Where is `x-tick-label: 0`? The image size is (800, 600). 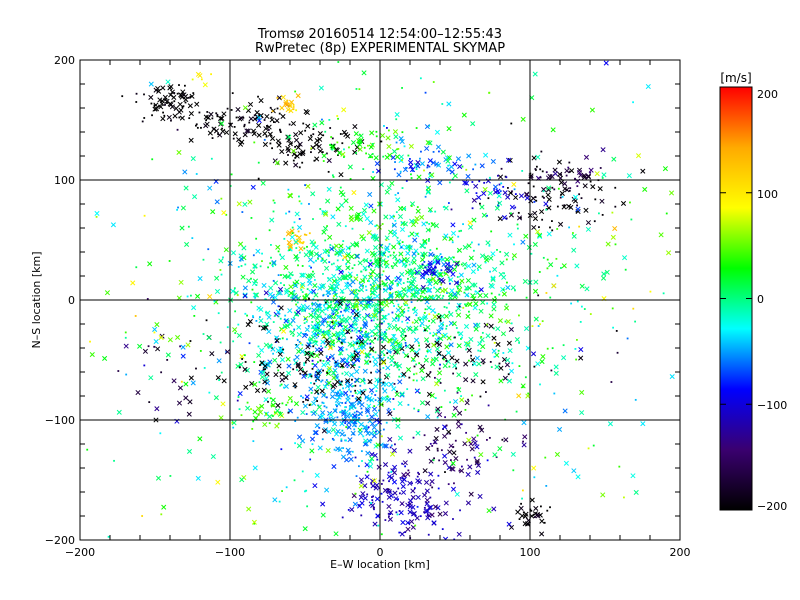 x-tick-label: 0 is located at coordinates (380, 552).